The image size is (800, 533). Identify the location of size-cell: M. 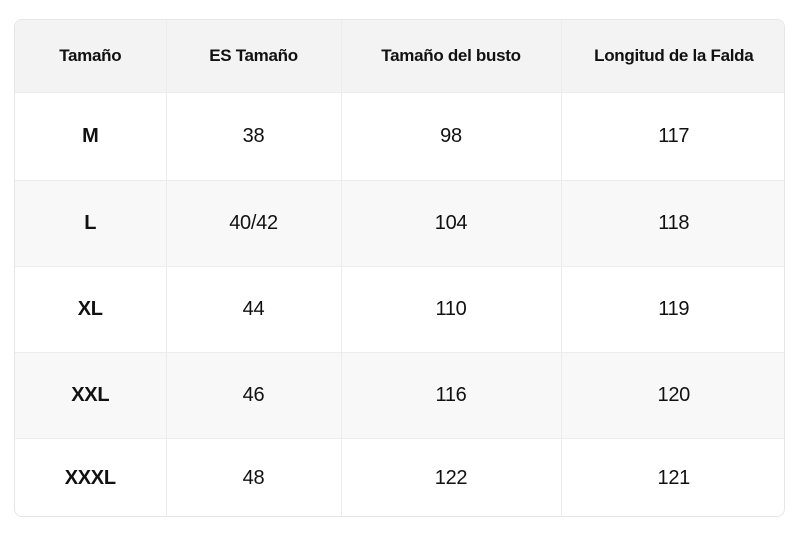
(91, 136).